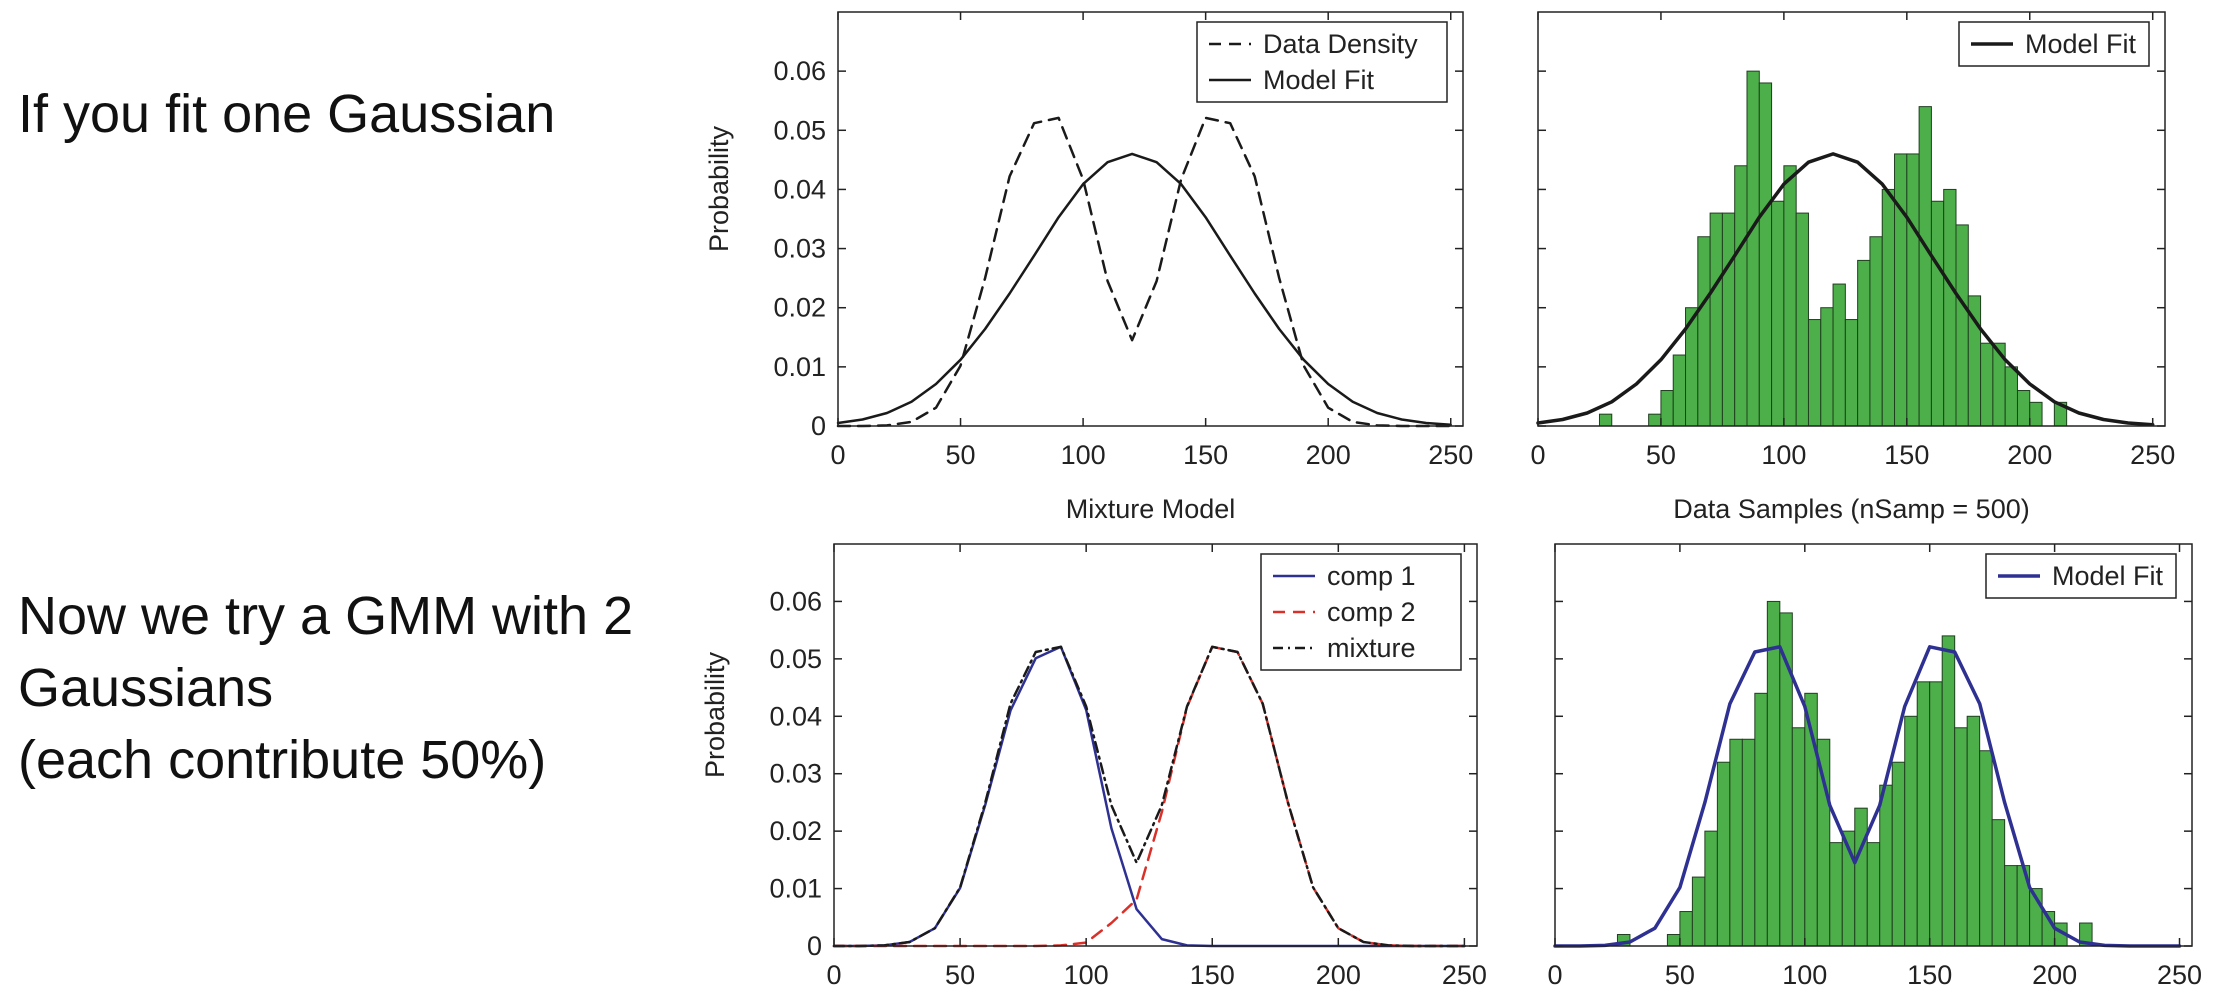 The height and width of the screenshot is (1006, 2225). I want to click on y-tick-label: 0.05, so click(799, 130).